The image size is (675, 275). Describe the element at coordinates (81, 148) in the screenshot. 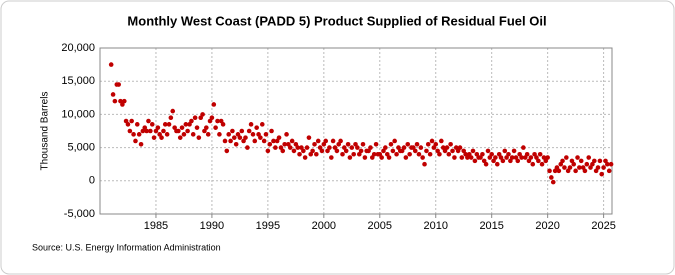

I see `y-tick-label: 5,000` at that location.